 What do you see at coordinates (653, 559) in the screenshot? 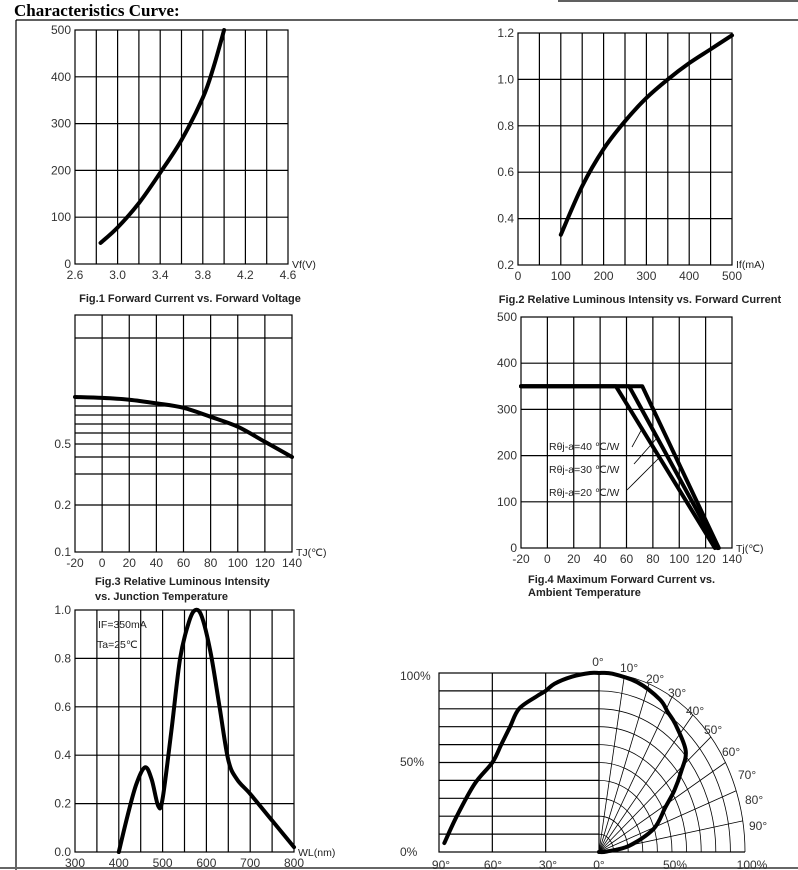
I see `x-tick-label: 80` at bounding box center [653, 559].